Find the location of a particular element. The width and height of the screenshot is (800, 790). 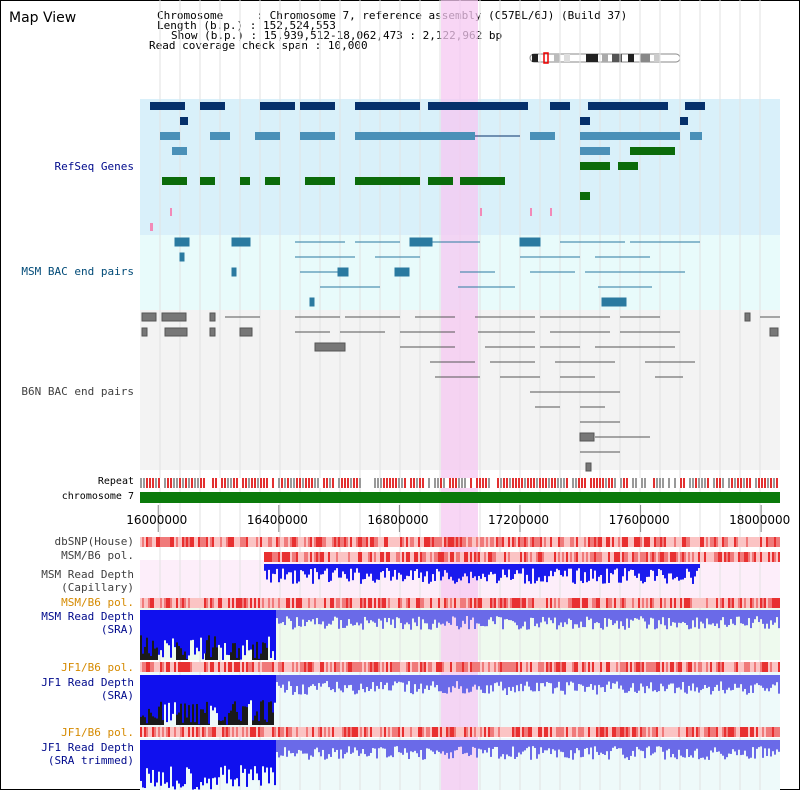

axis-tick-label: 16400000 is located at coordinates (277, 520).